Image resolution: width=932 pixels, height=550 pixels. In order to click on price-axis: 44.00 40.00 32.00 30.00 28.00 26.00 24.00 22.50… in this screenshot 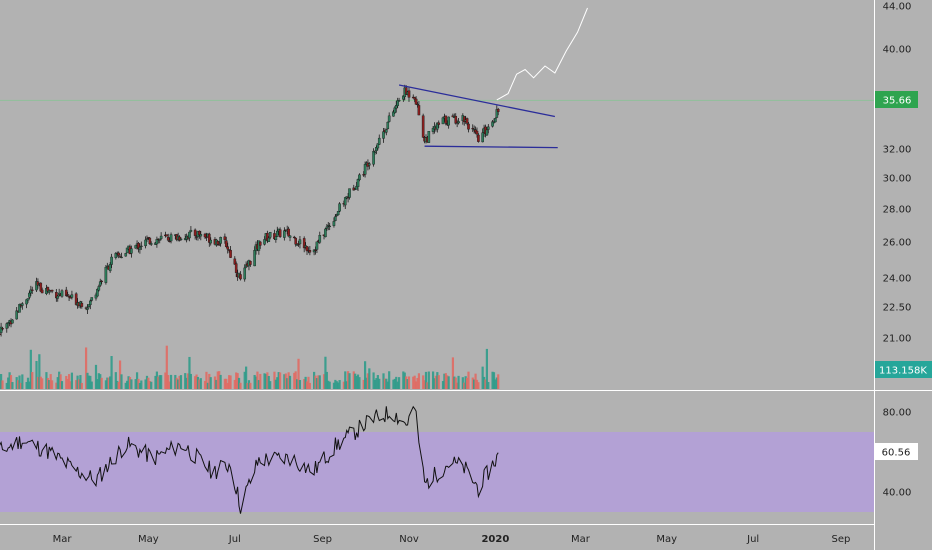, I will do `click(897, 173)`.